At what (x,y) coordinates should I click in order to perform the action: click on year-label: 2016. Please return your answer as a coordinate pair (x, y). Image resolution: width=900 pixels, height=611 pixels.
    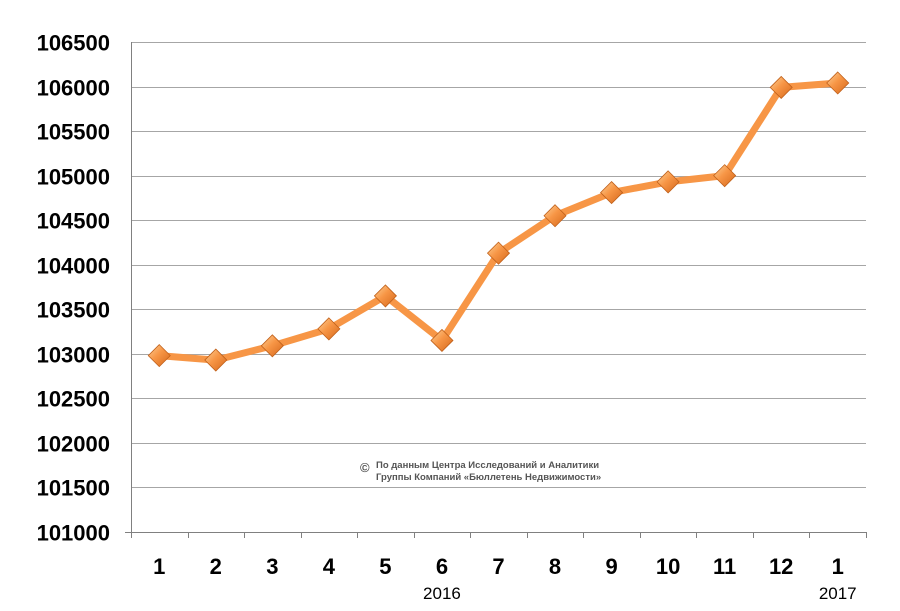
    Looking at the image, I should click on (442, 593).